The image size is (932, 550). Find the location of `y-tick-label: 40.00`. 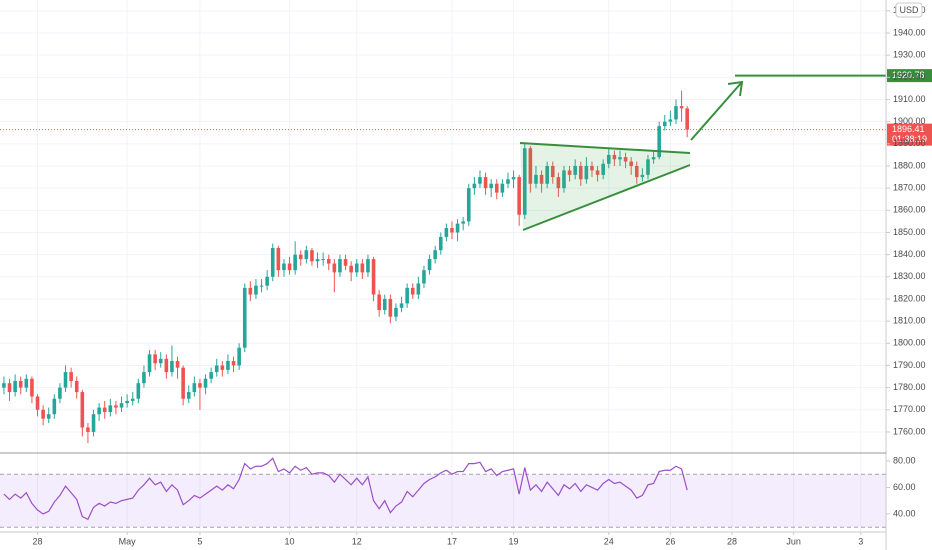

y-tick-label: 40.00 is located at coordinates (904, 513).